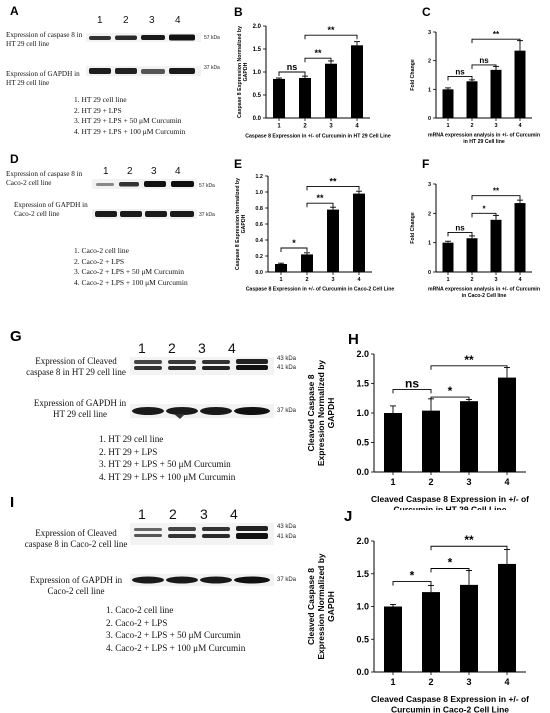 This screenshot has height=713, width=550. Describe the element at coordinates (238, 12) in the screenshot. I see `panel-letter: B` at that location.